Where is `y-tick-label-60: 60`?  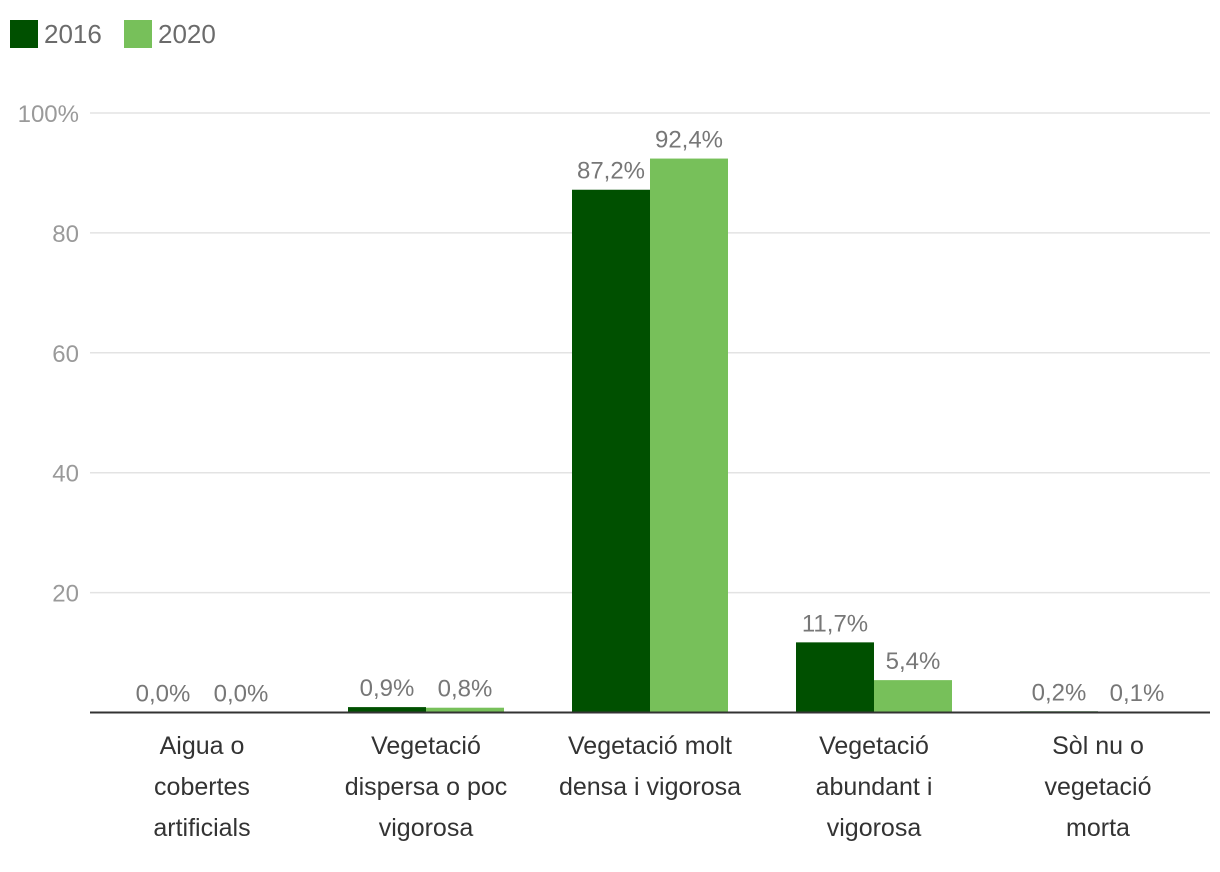 y-tick-label-60: 60 is located at coordinates (65, 354).